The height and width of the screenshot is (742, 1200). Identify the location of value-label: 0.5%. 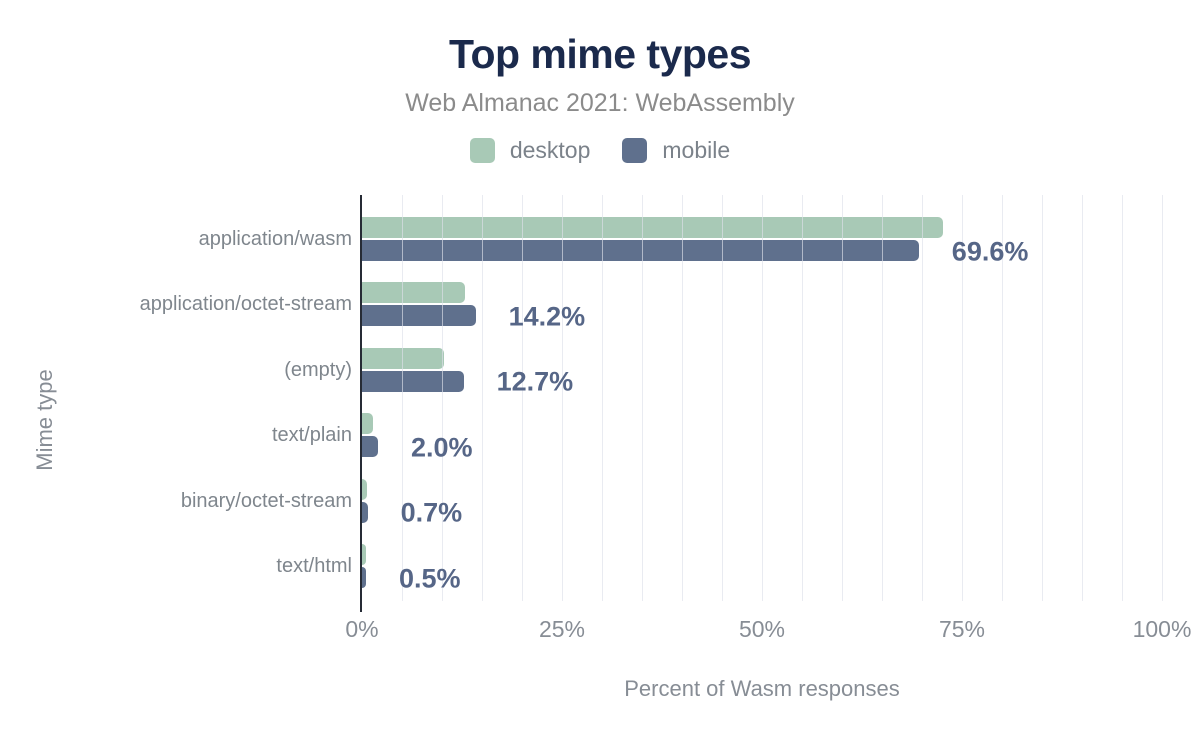
(430, 578).